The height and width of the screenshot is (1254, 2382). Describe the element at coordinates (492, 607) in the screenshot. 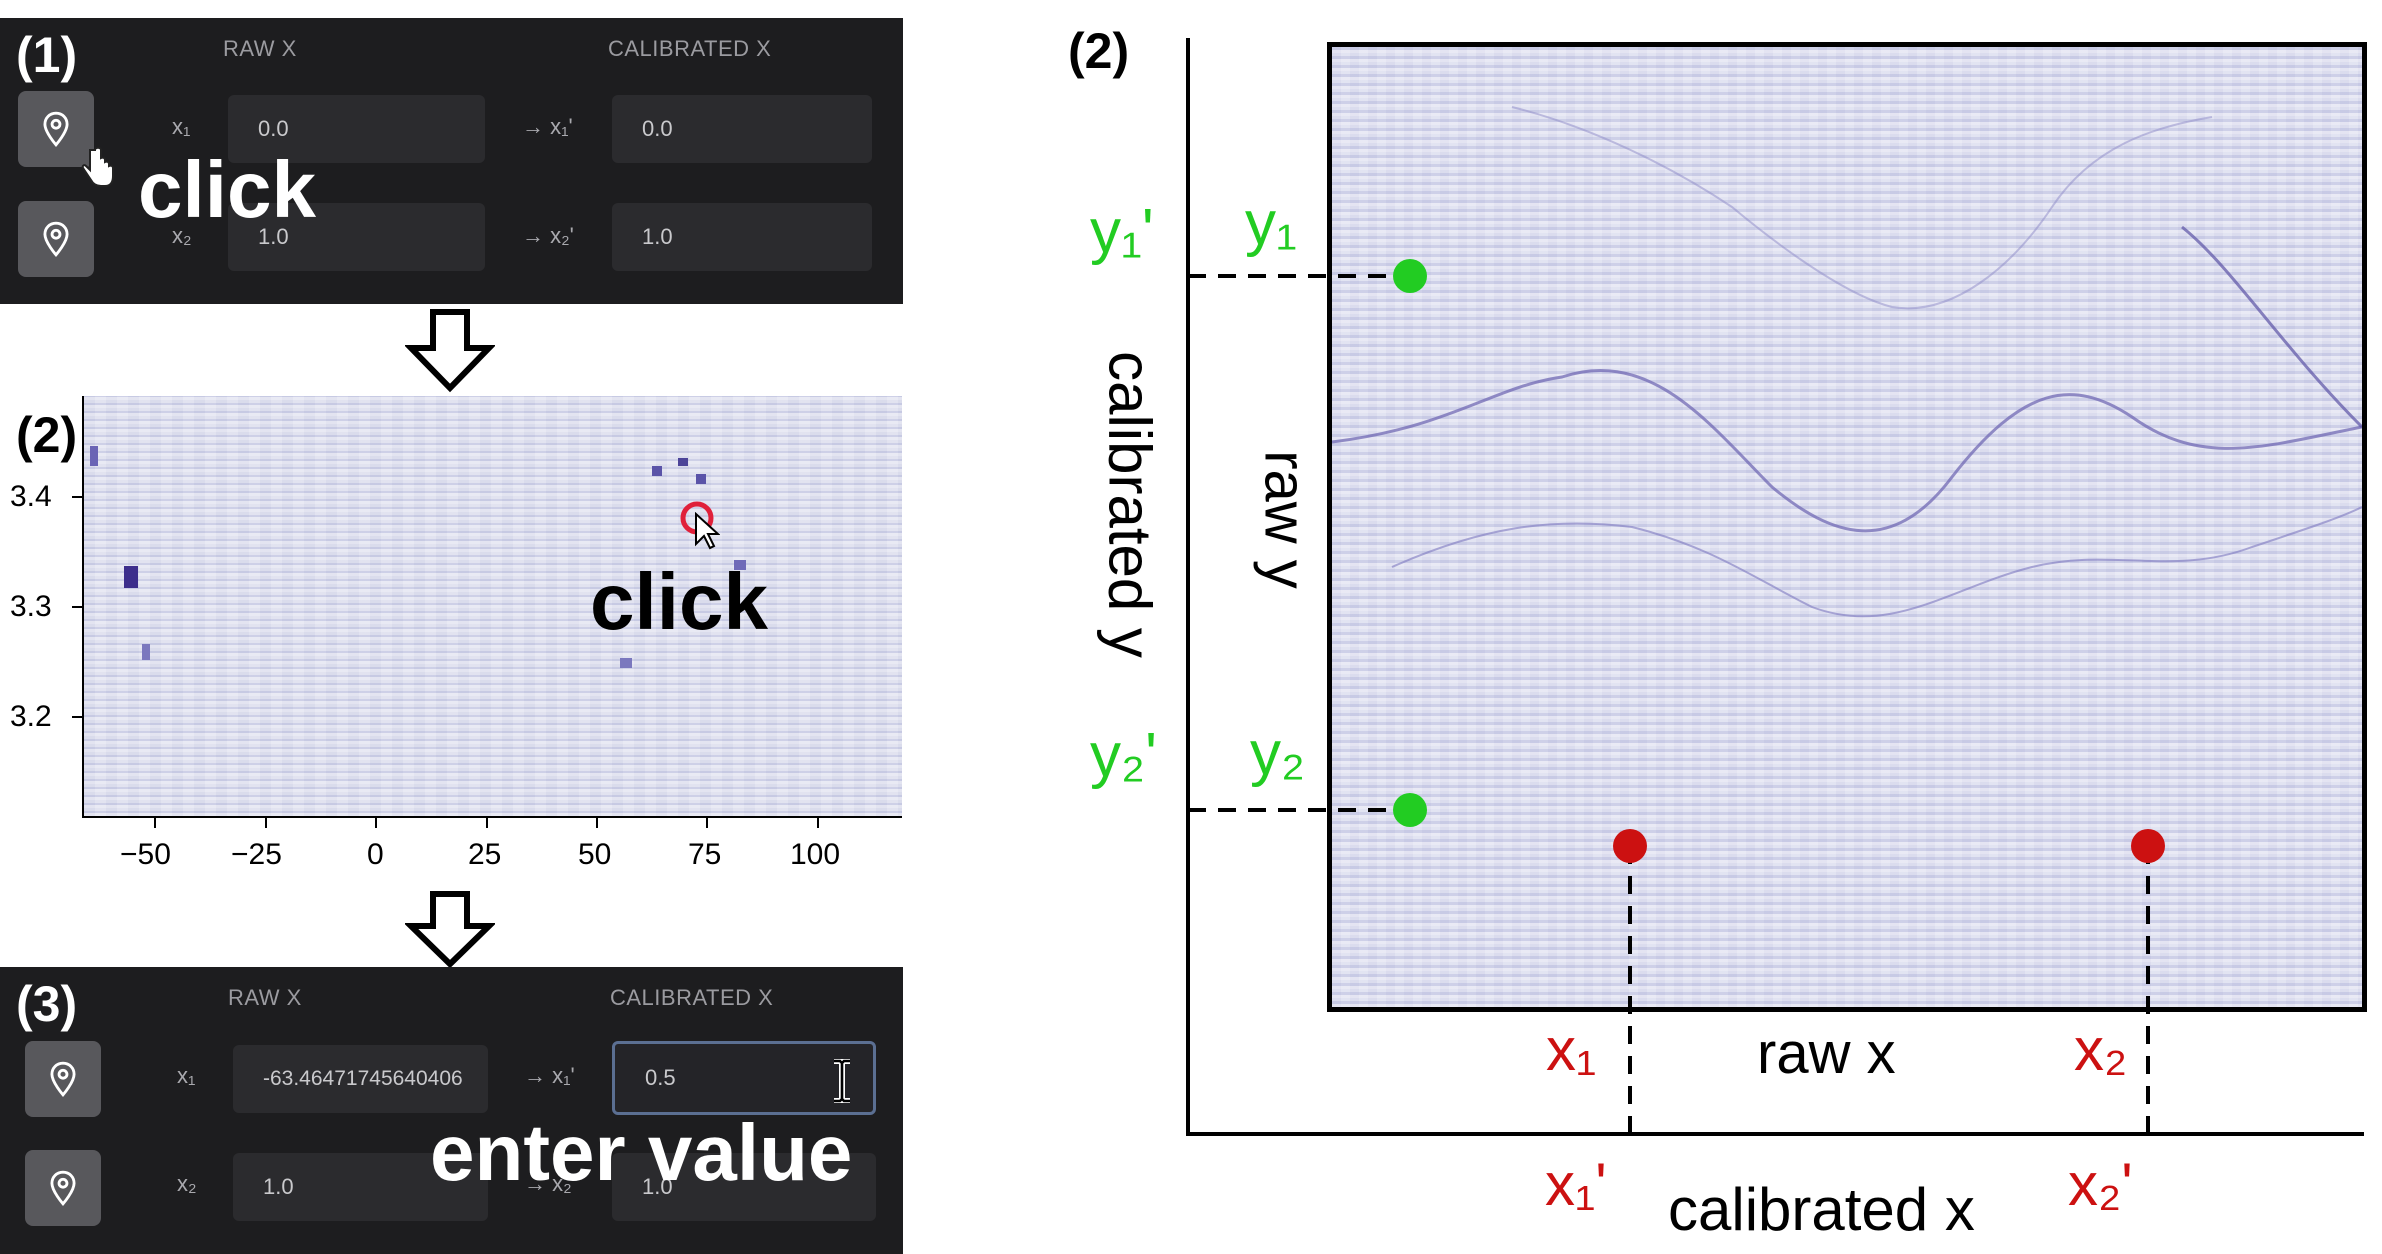

I see `heatmap-plot` at that location.